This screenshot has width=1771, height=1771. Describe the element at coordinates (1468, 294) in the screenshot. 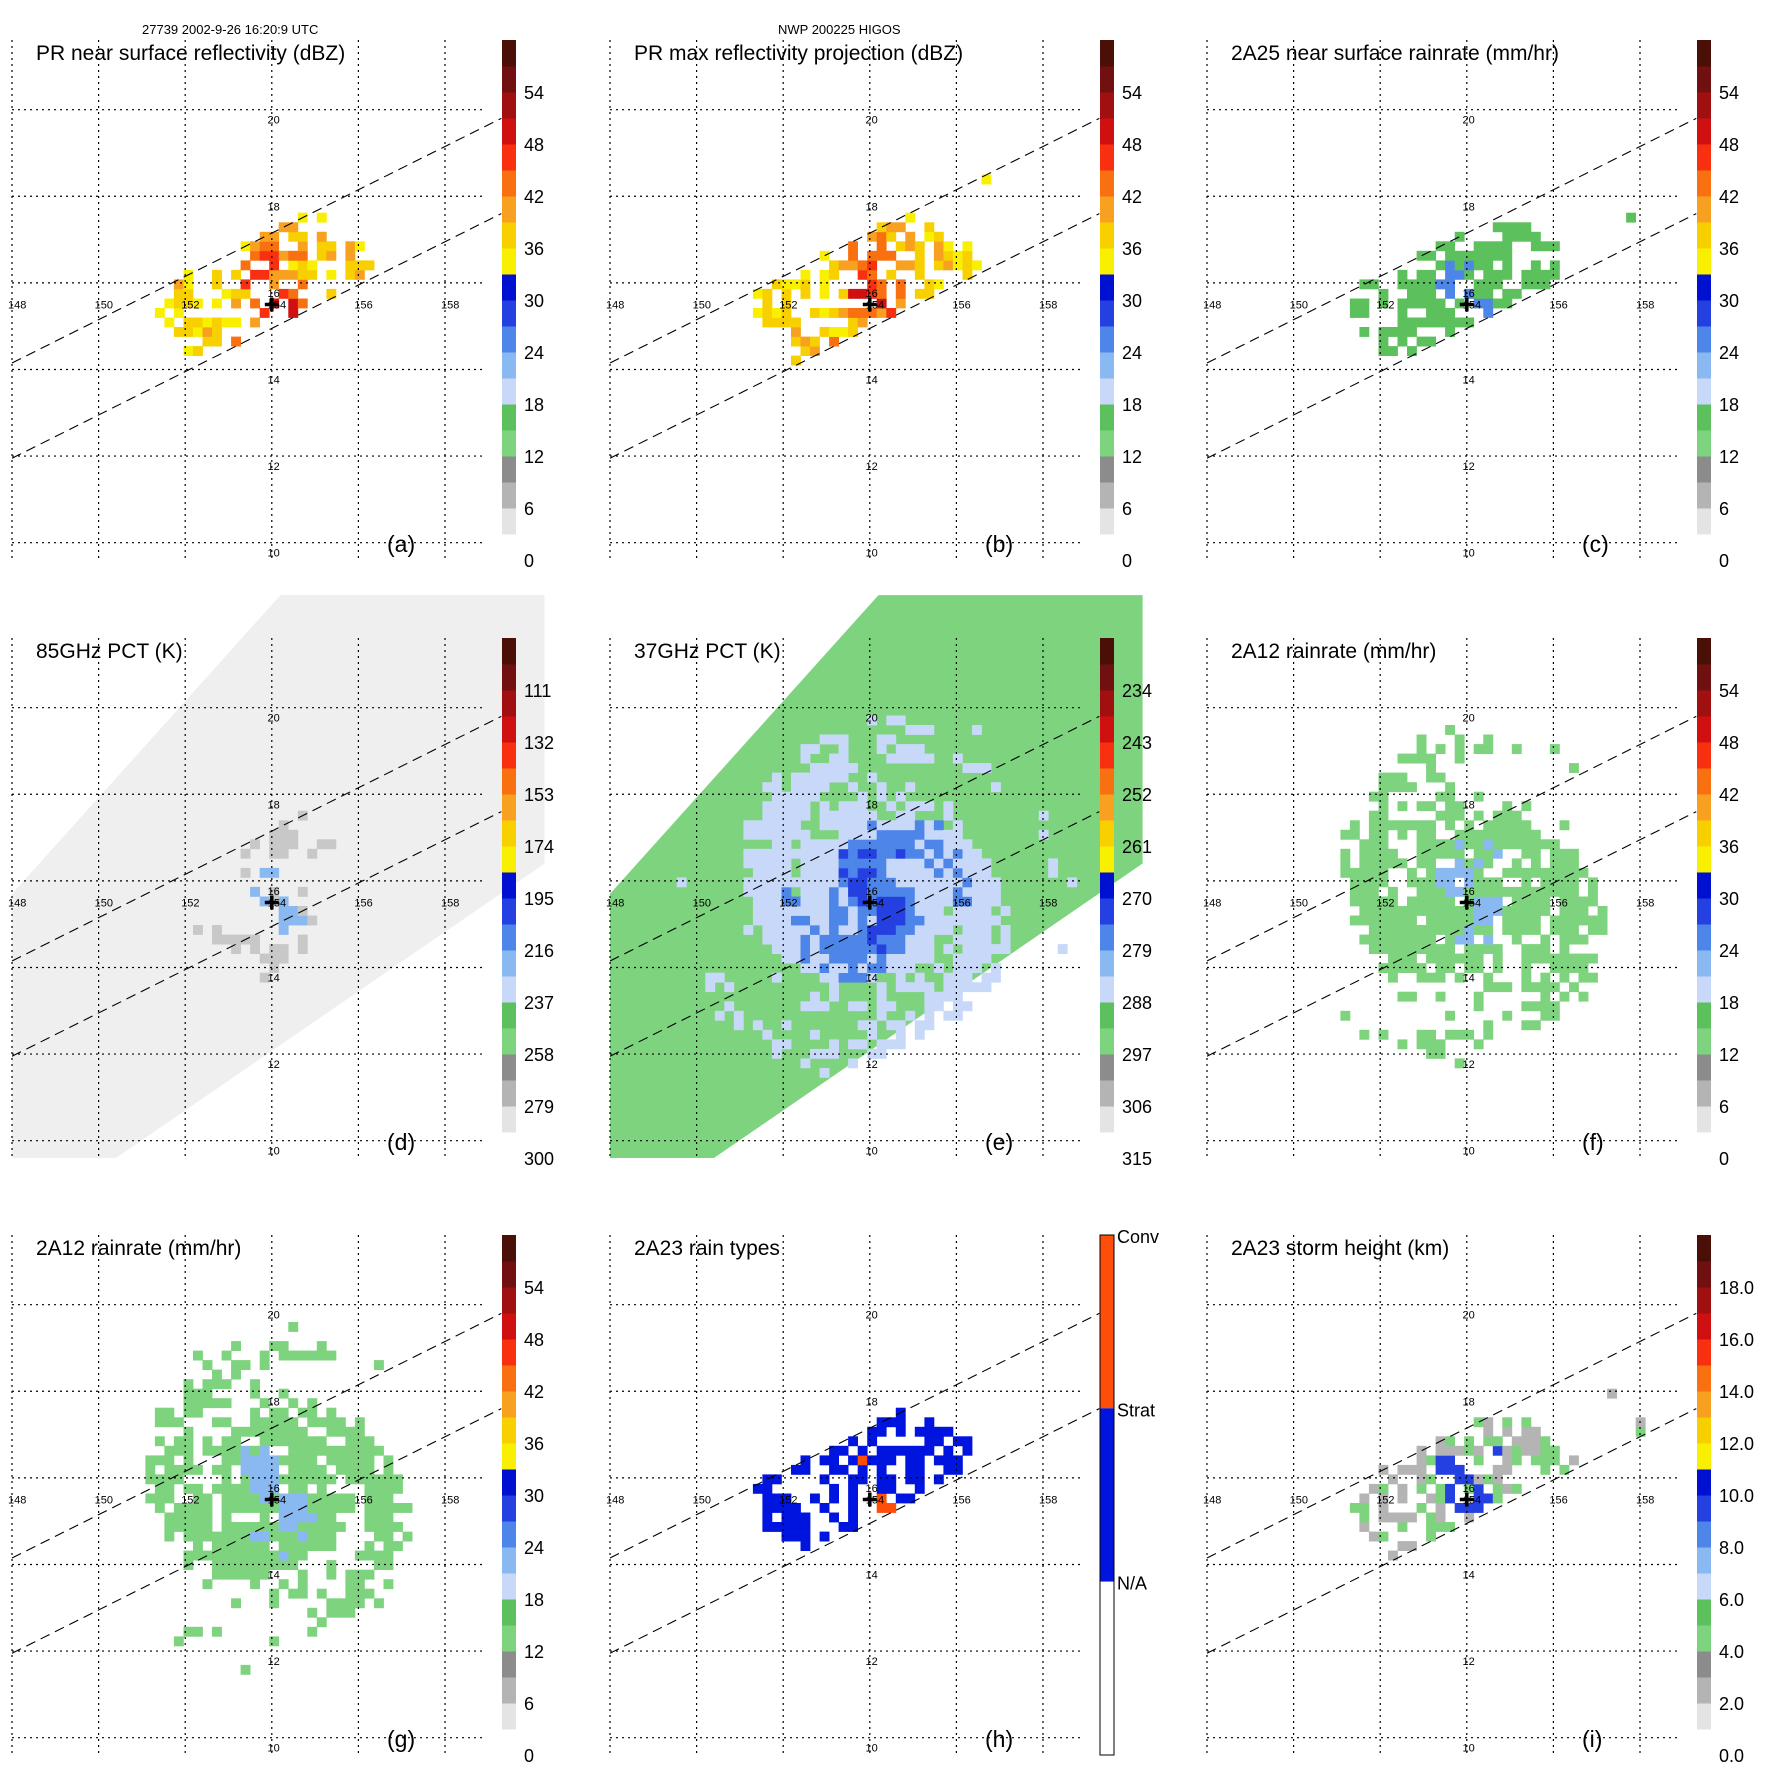

I see `lat-tick-label: 16` at that location.